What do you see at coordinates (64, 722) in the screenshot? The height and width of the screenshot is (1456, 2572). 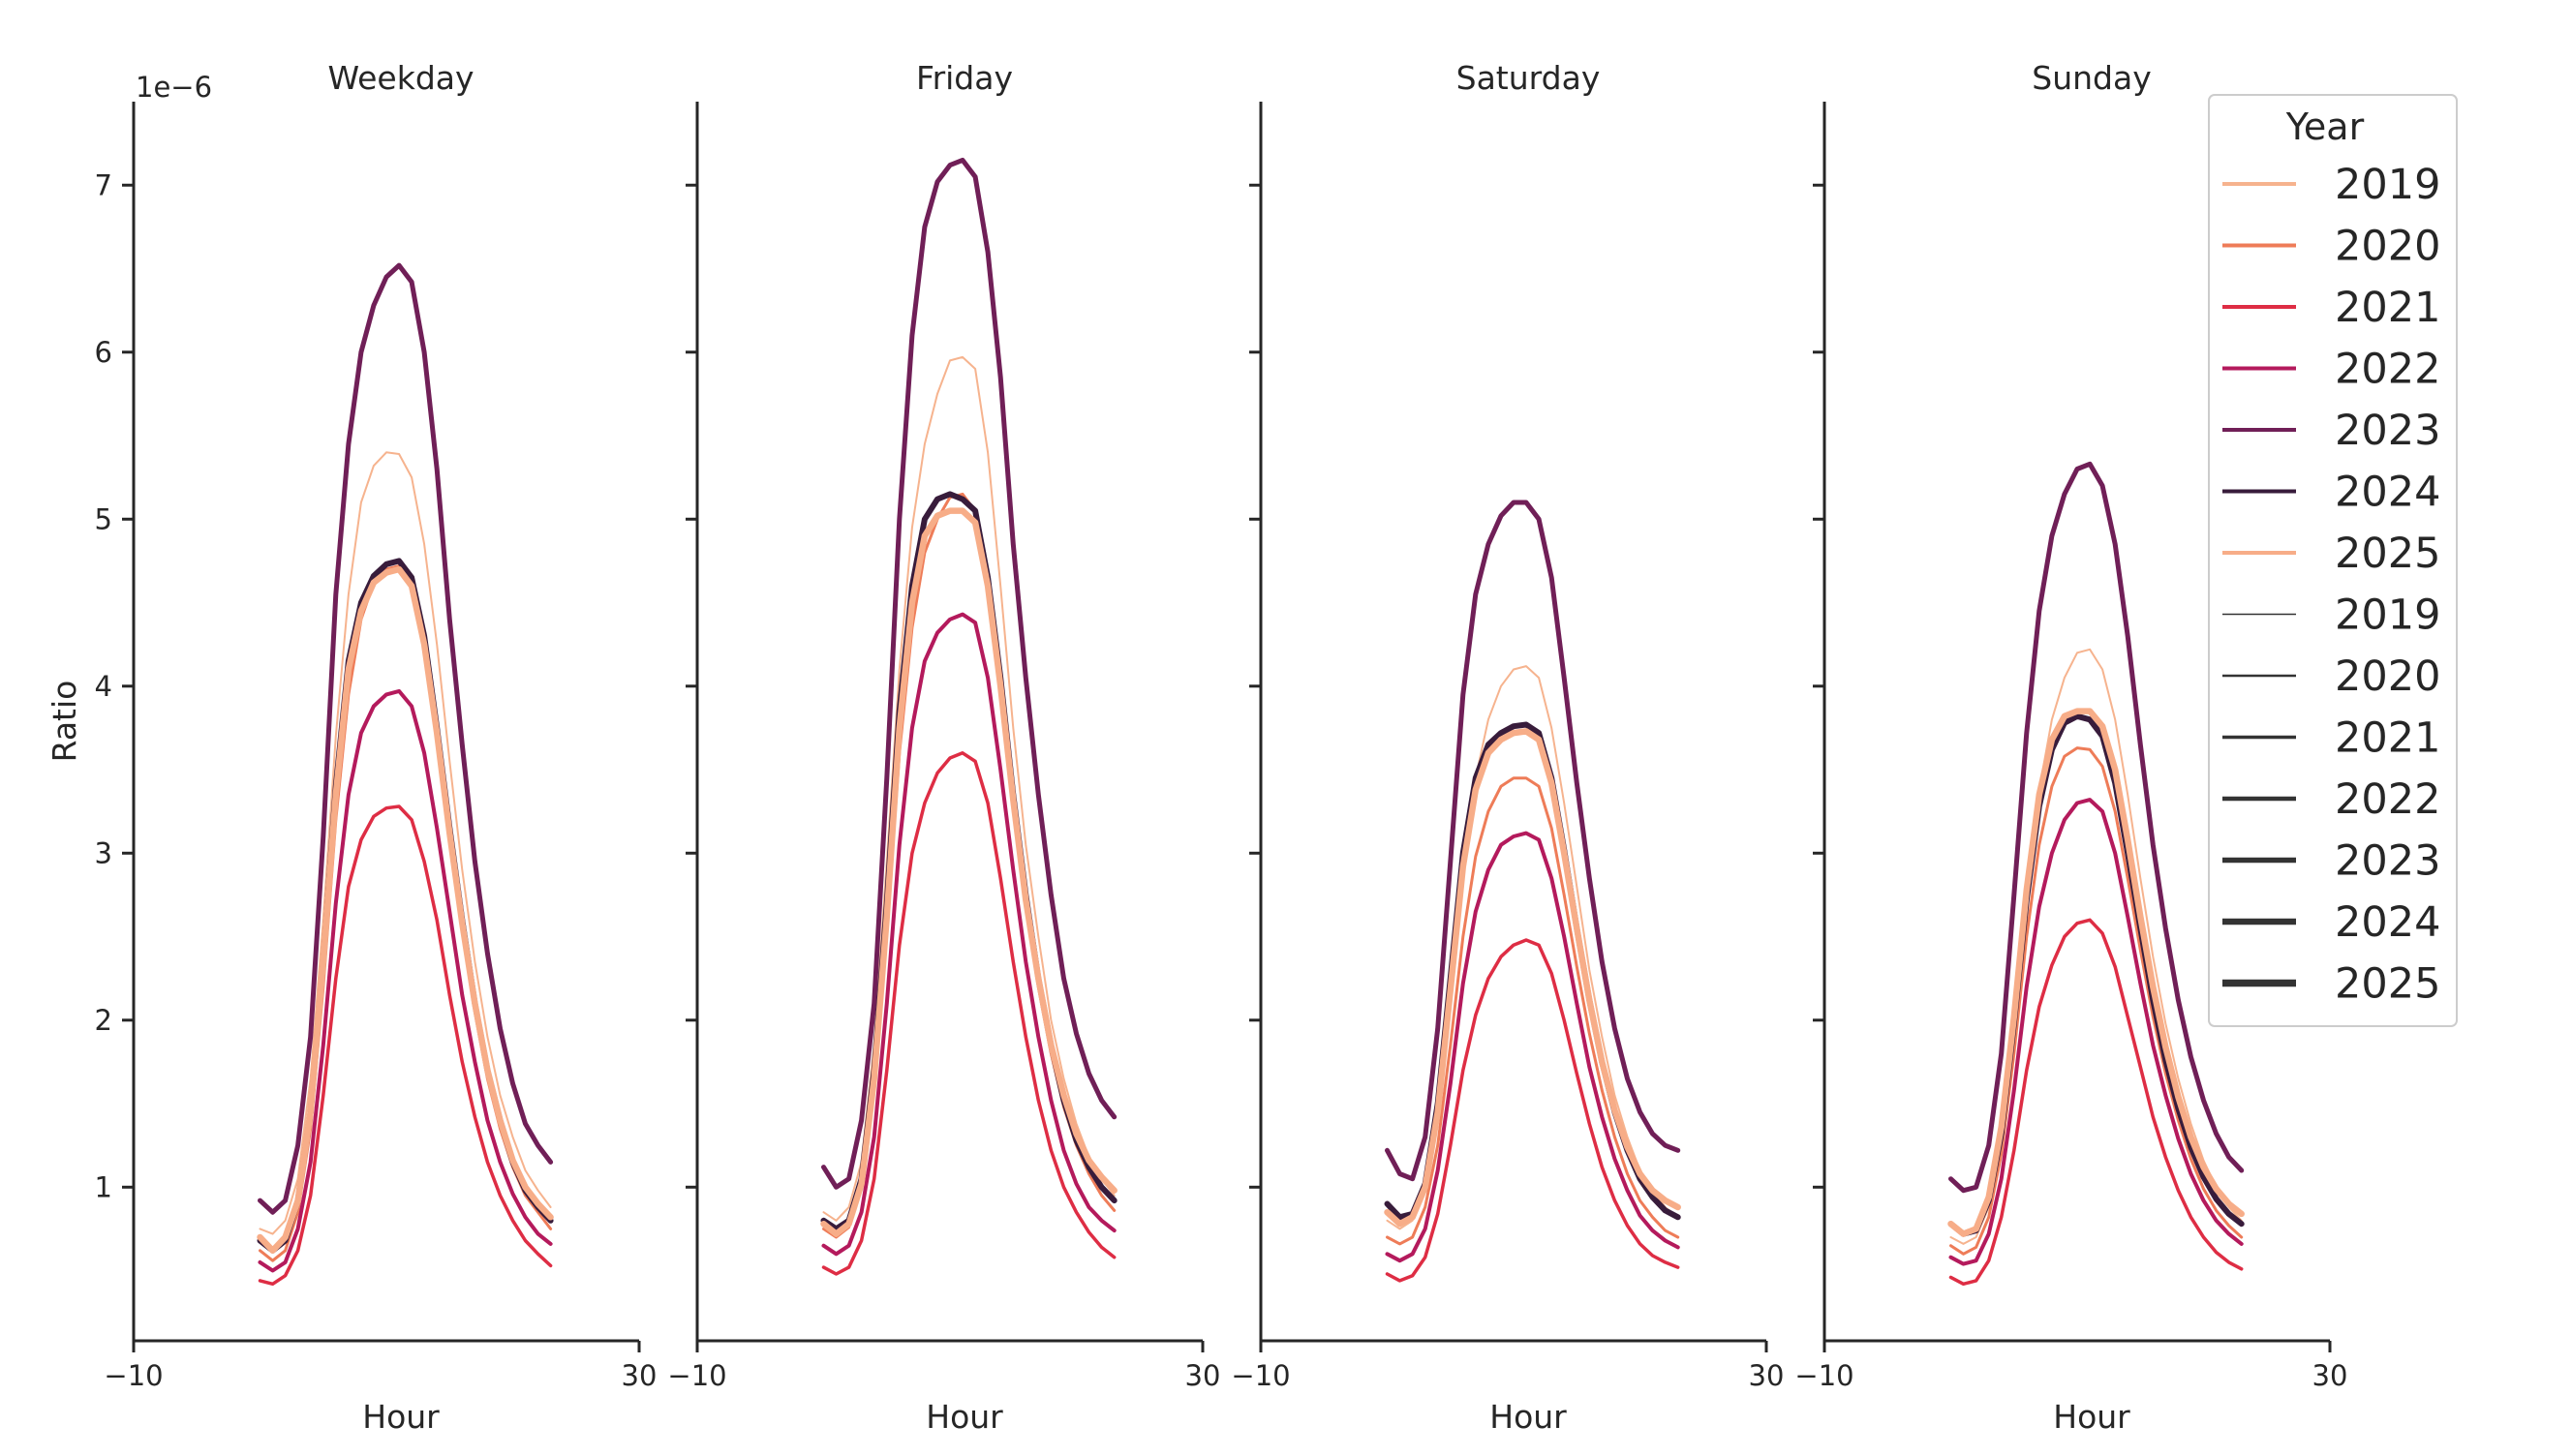 I see `y-axis-label: Ratio` at bounding box center [64, 722].